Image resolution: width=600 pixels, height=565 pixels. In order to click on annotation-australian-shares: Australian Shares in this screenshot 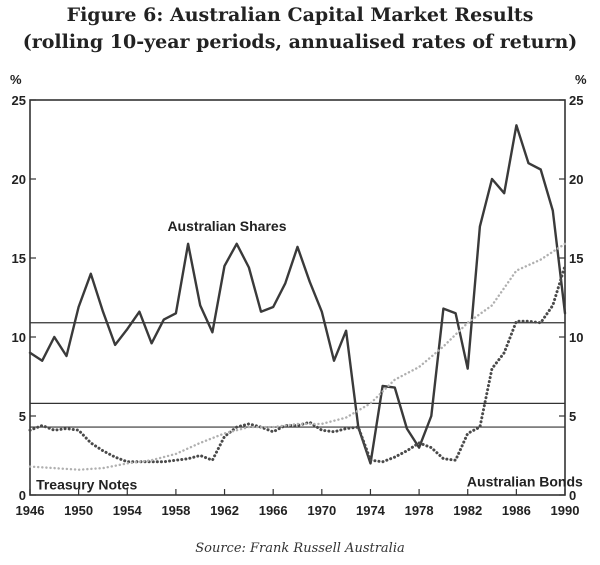, I will do `click(226, 226)`.